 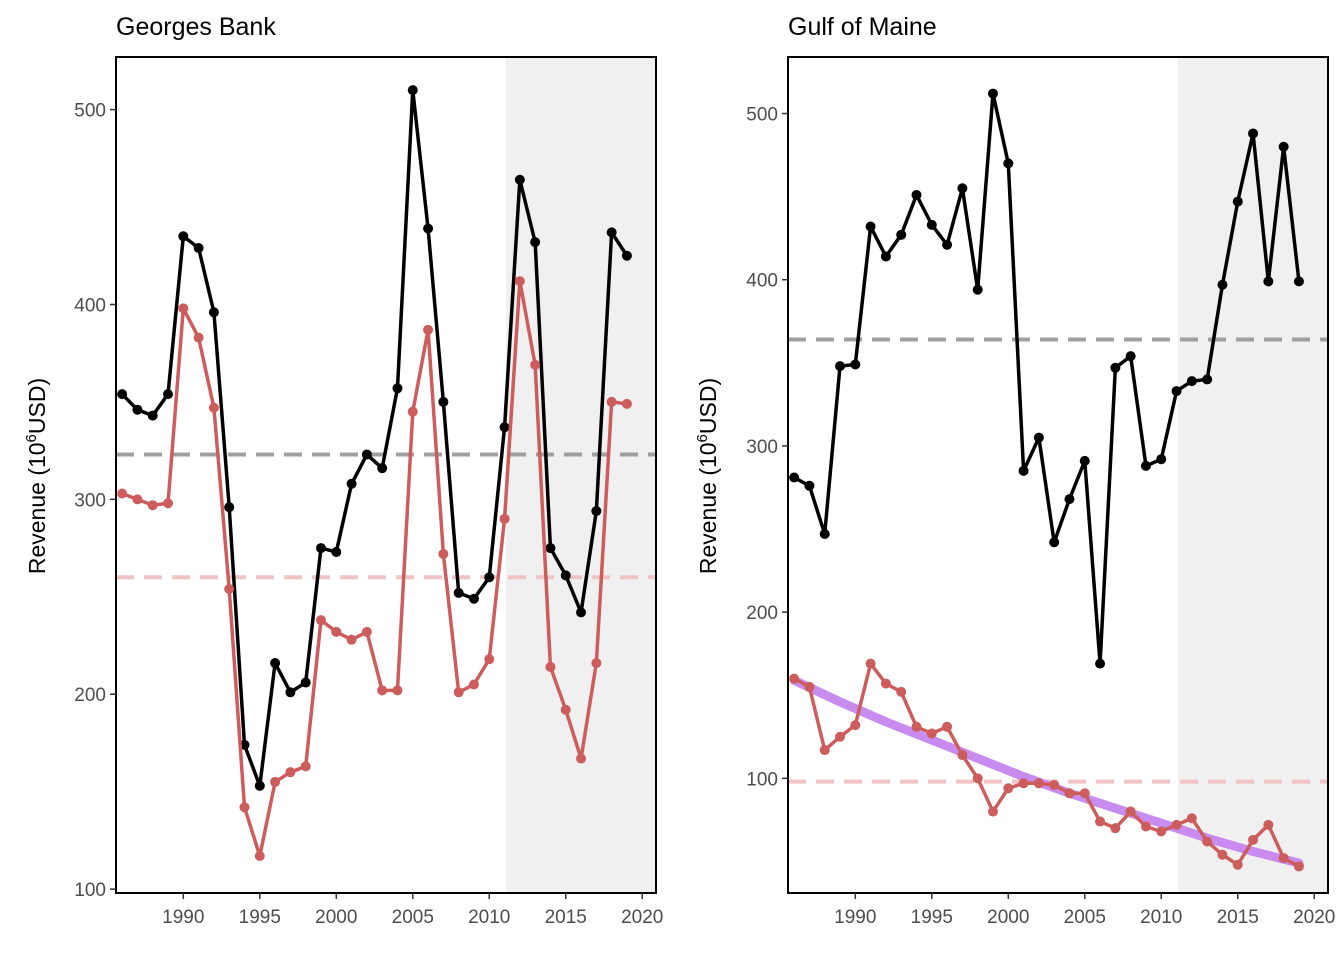 What do you see at coordinates (862, 27) in the screenshot?
I see `panel-title-gulf-of-maine: Gulf of Maine` at bounding box center [862, 27].